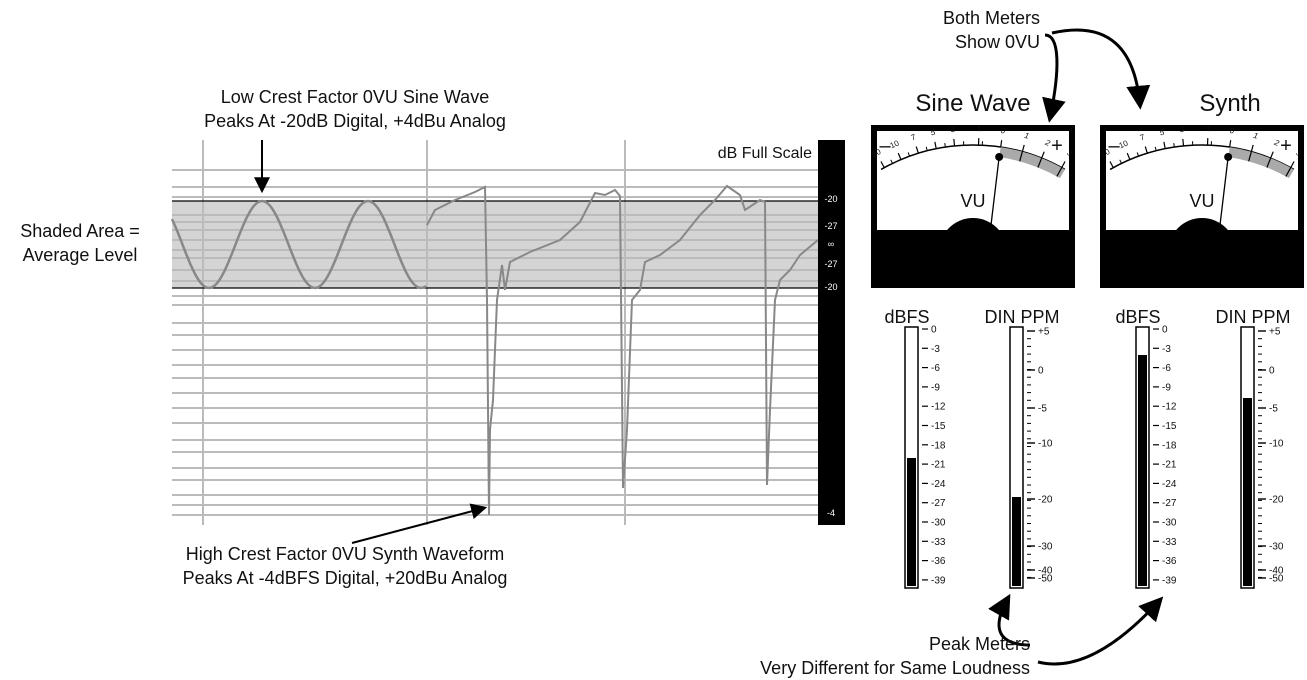  What do you see at coordinates (345, 554) in the screenshot?
I see `annotation: High Crest Factor 0VU Synth Waveform` at bounding box center [345, 554].